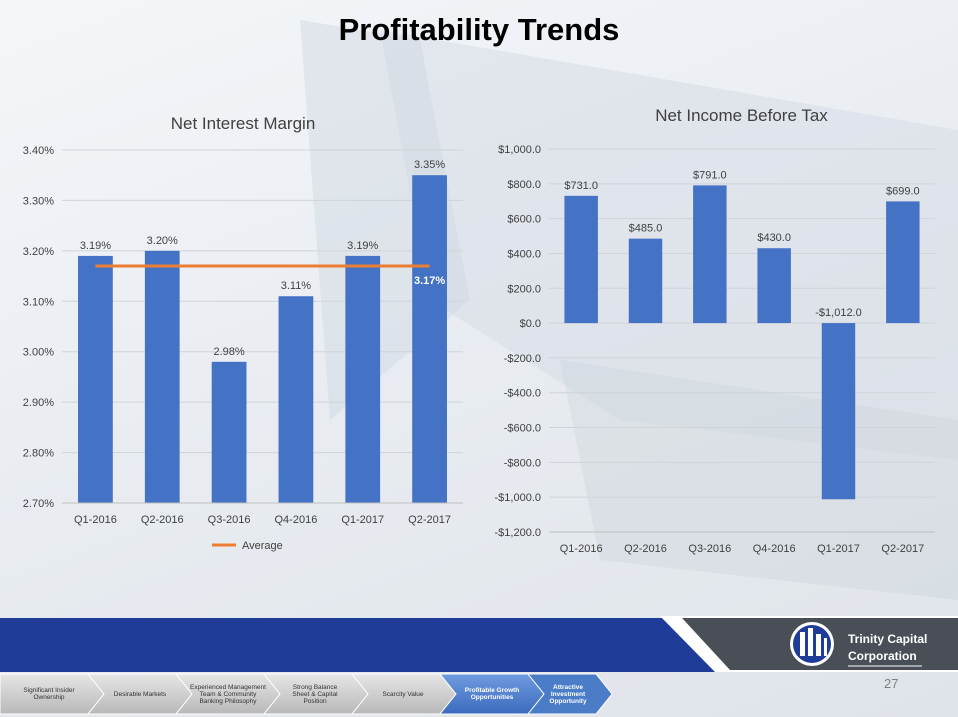  Describe the element at coordinates (518, 533) in the screenshot. I see `y-tick-label: -$1,200.0` at that location.